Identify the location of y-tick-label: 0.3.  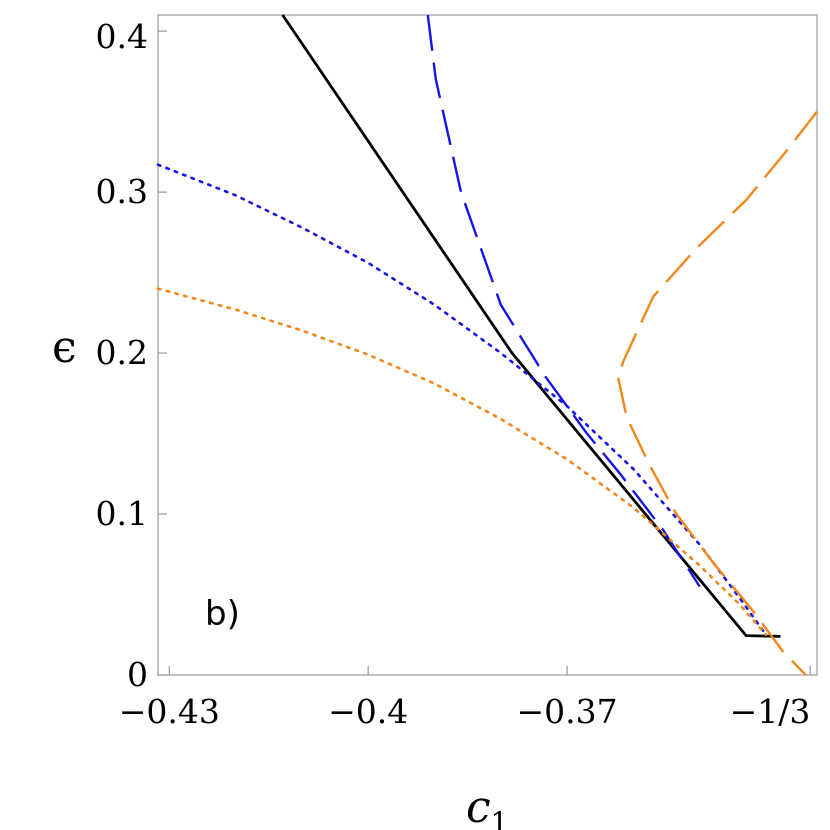
(122, 191).